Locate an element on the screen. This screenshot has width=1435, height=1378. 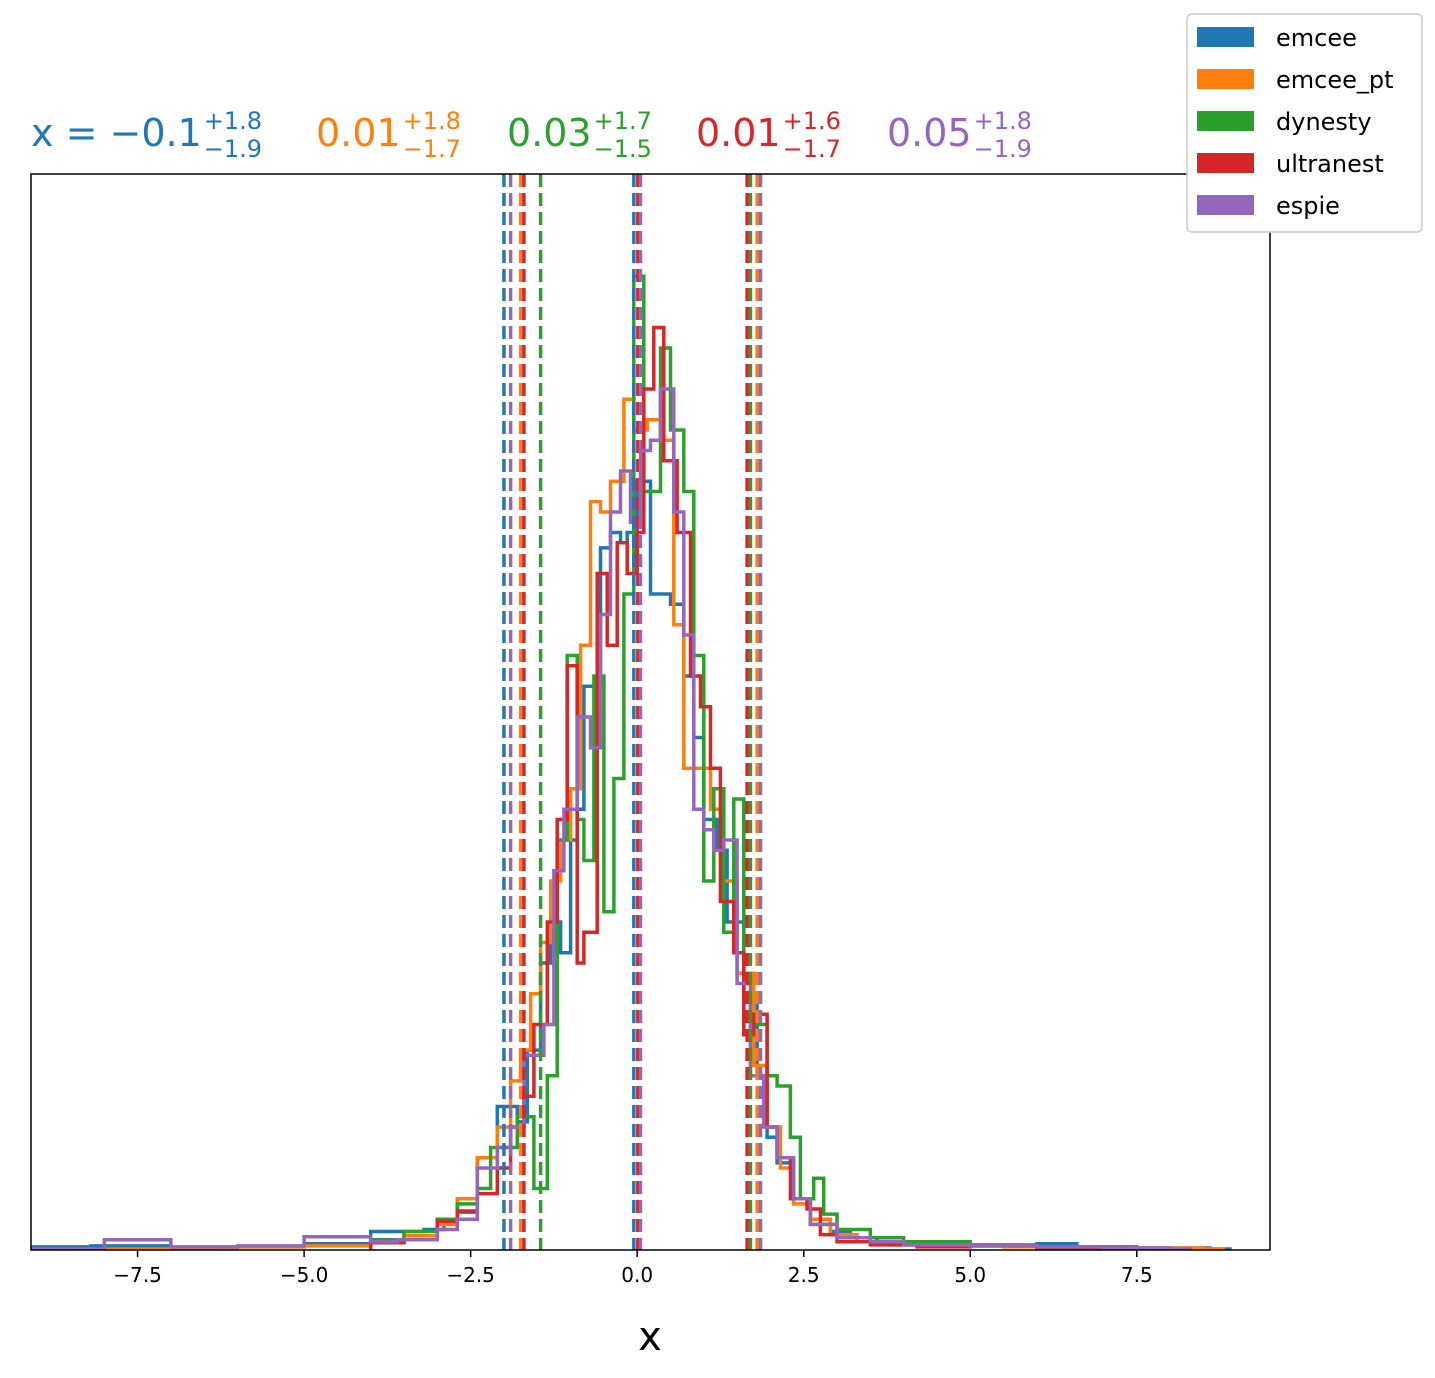
title-median: 0.03 is located at coordinates (549, 133).